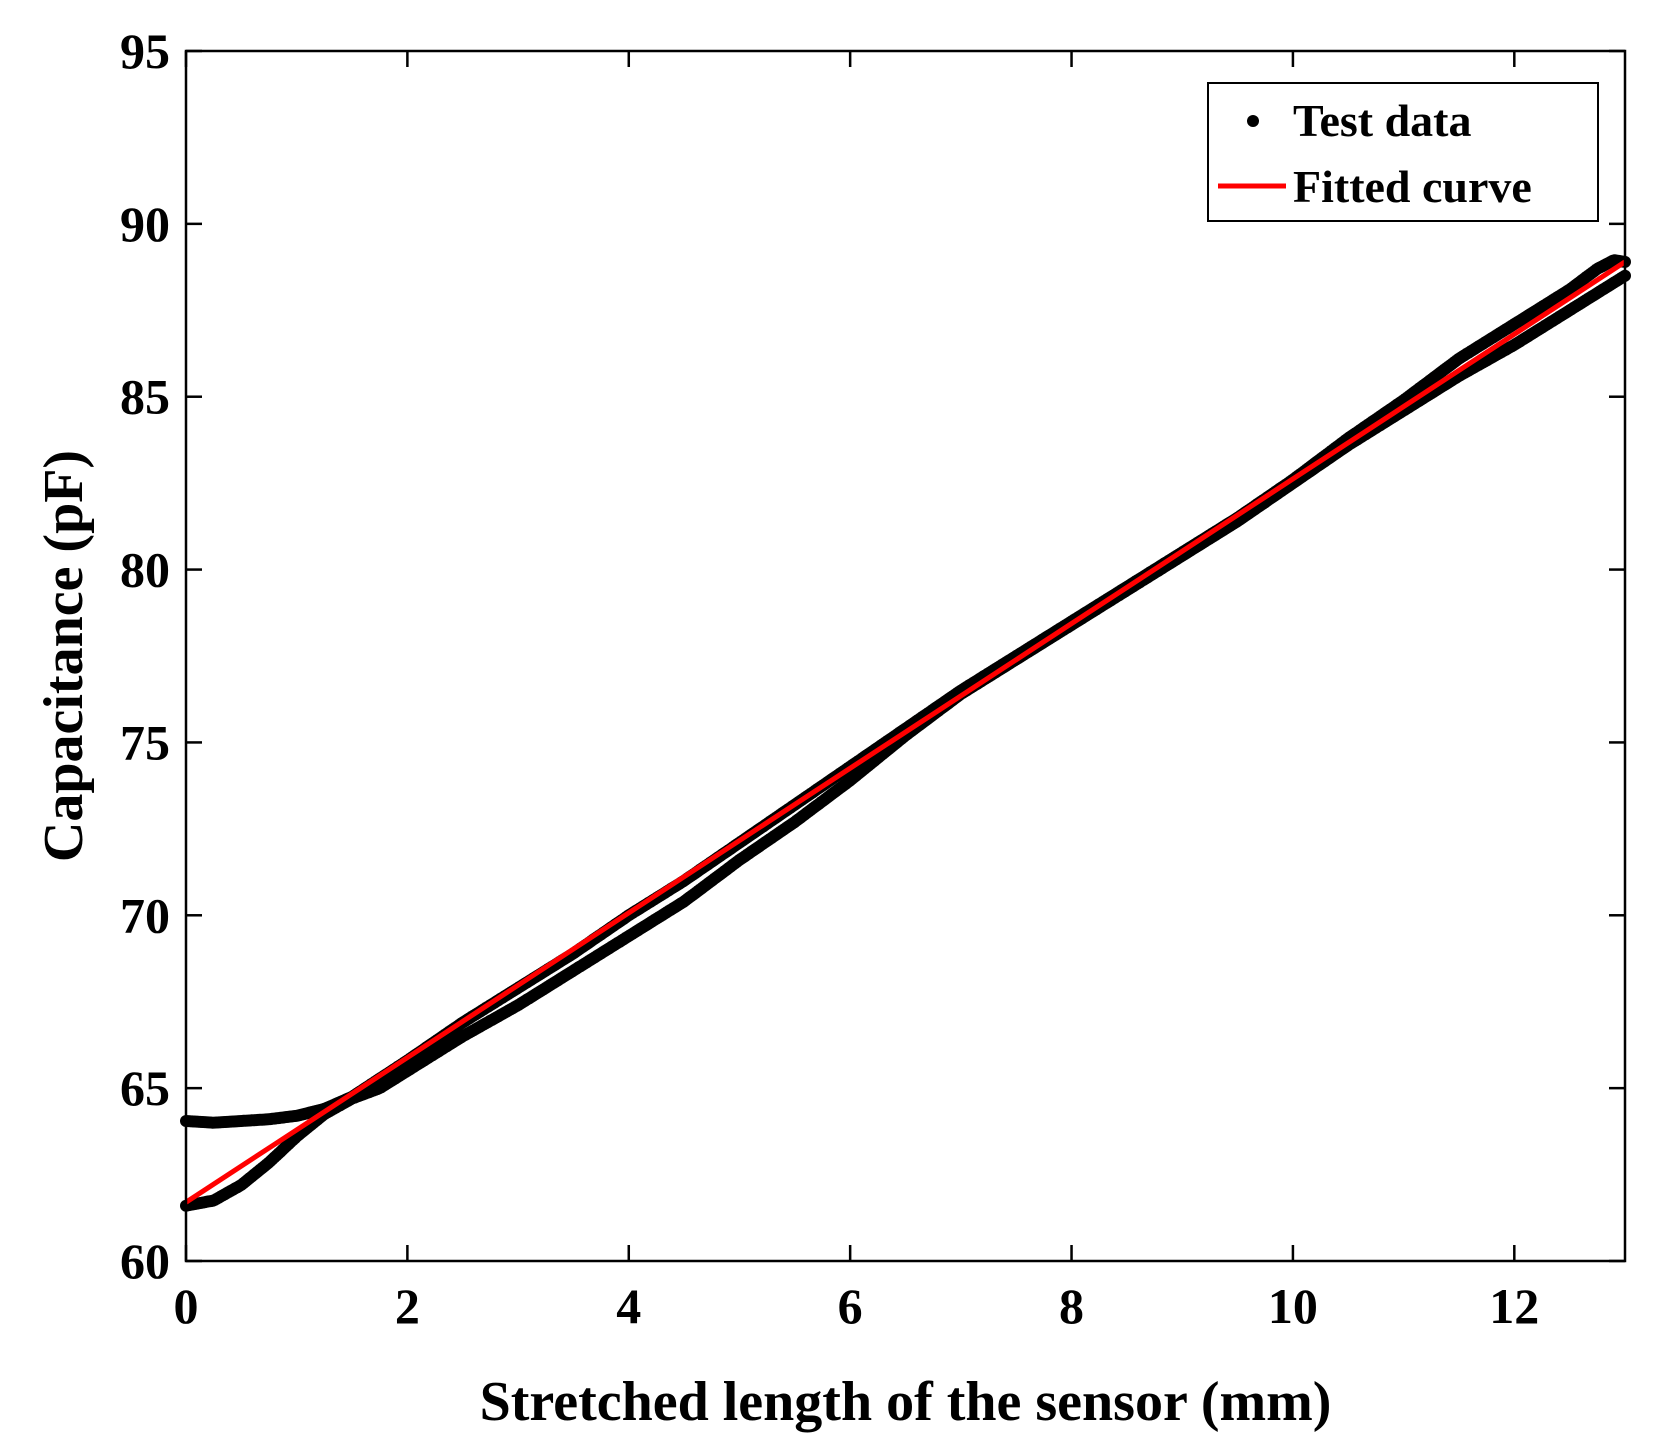 The width and height of the screenshot is (1655, 1453). Describe the element at coordinates (145, 570) in the screenshot. I see `y-tick-label: 80` at that location.